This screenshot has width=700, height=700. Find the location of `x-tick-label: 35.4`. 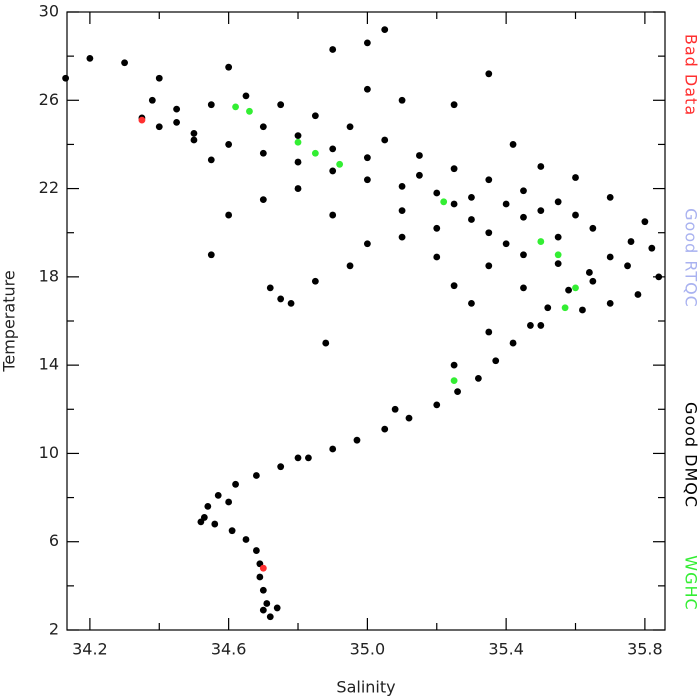

x-tick-label: 35.4 is located at coordinates (506, 649).